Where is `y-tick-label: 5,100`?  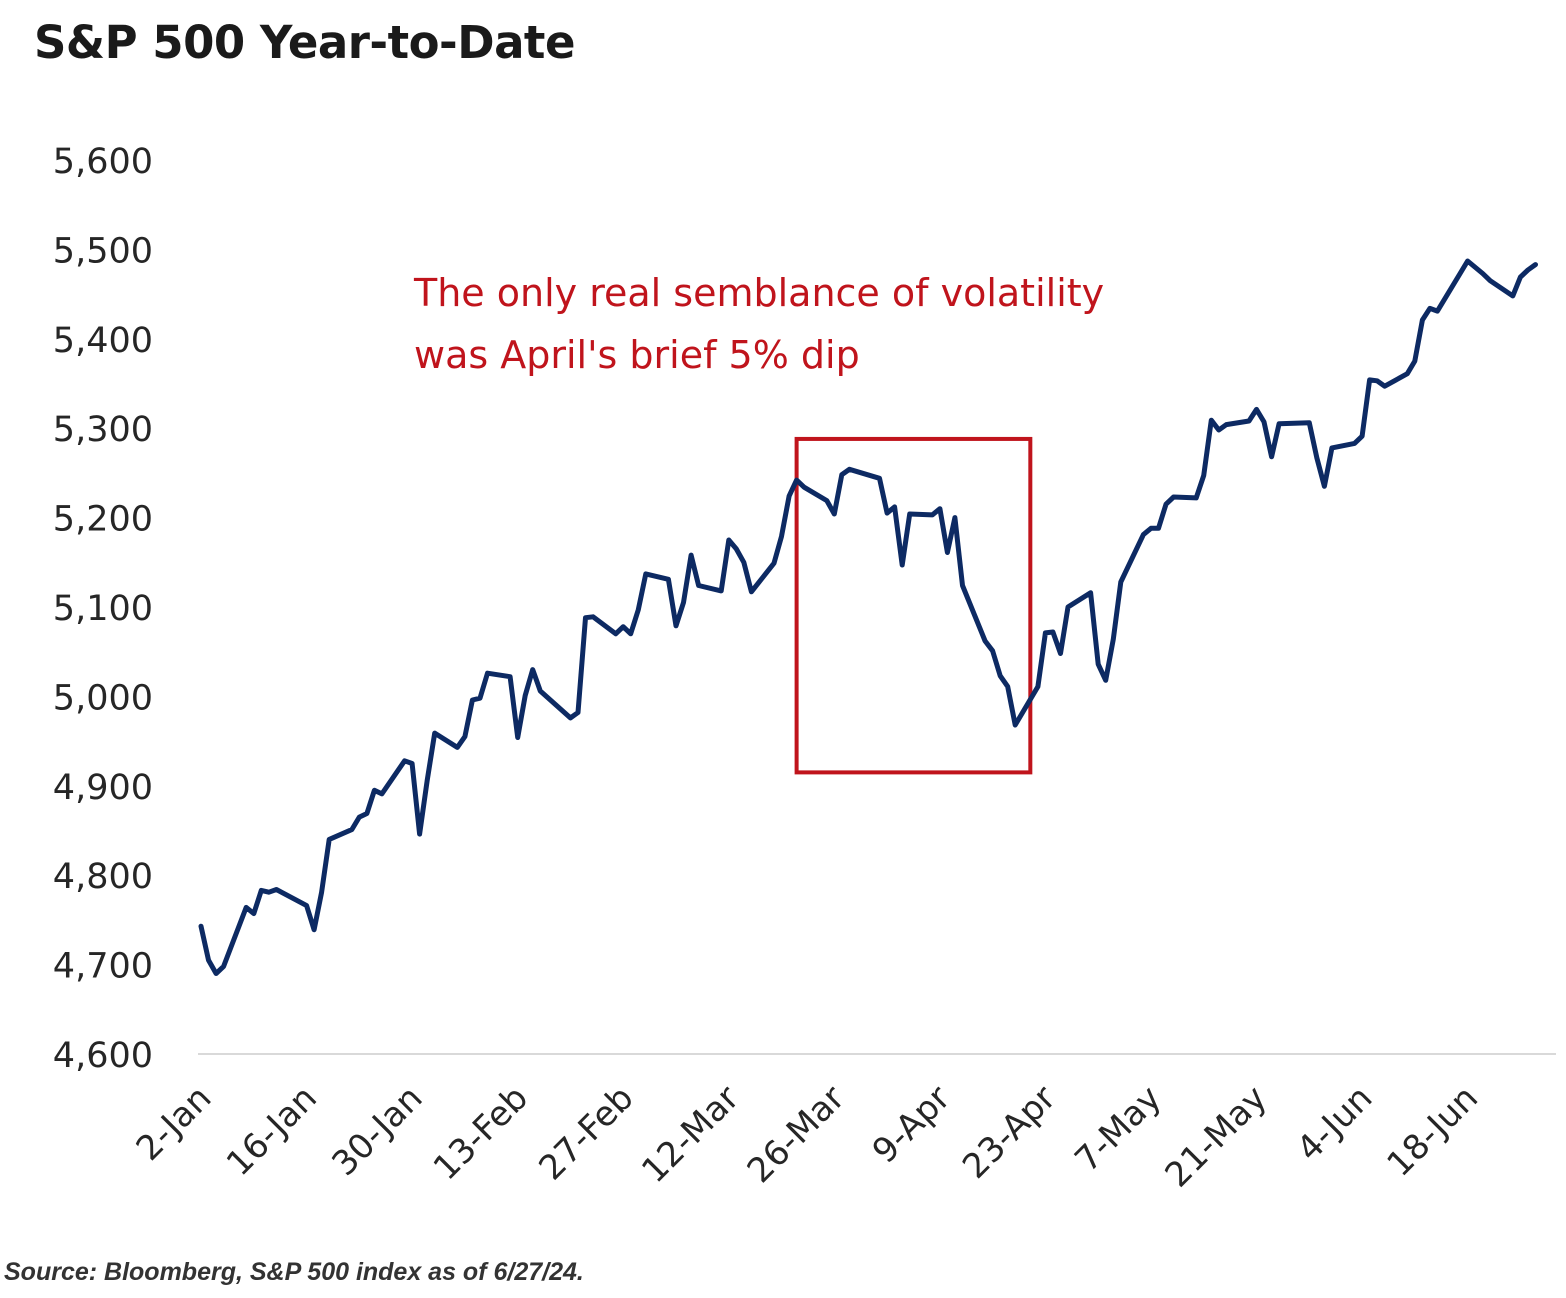 y-tick-label: 5,100 is located at coordinates (103, 609).